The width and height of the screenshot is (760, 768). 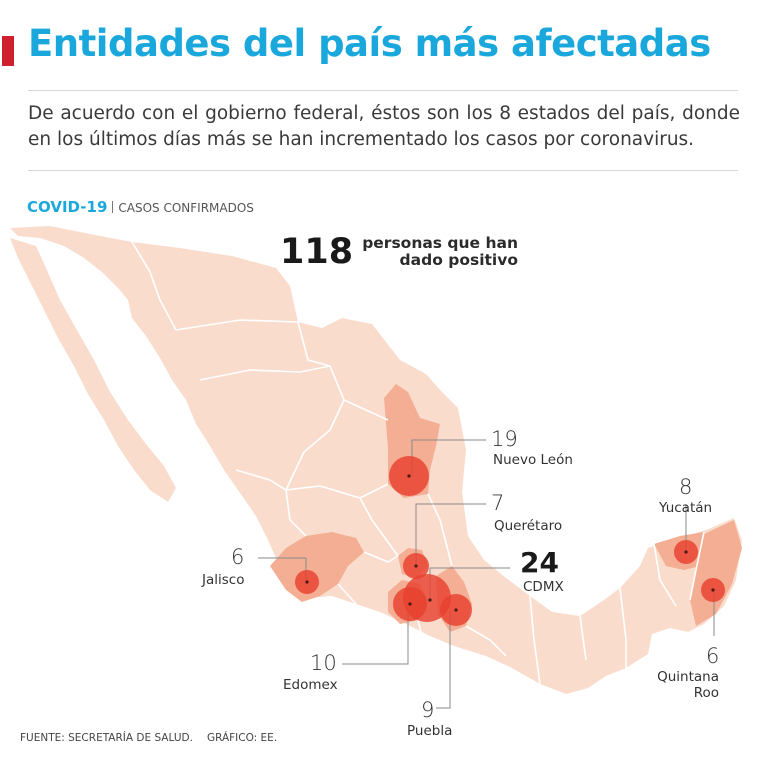 What do you see at coordinates (8, 51) in the screenshot?
I see `title-accent-bar` at bounding box center [8, 51].